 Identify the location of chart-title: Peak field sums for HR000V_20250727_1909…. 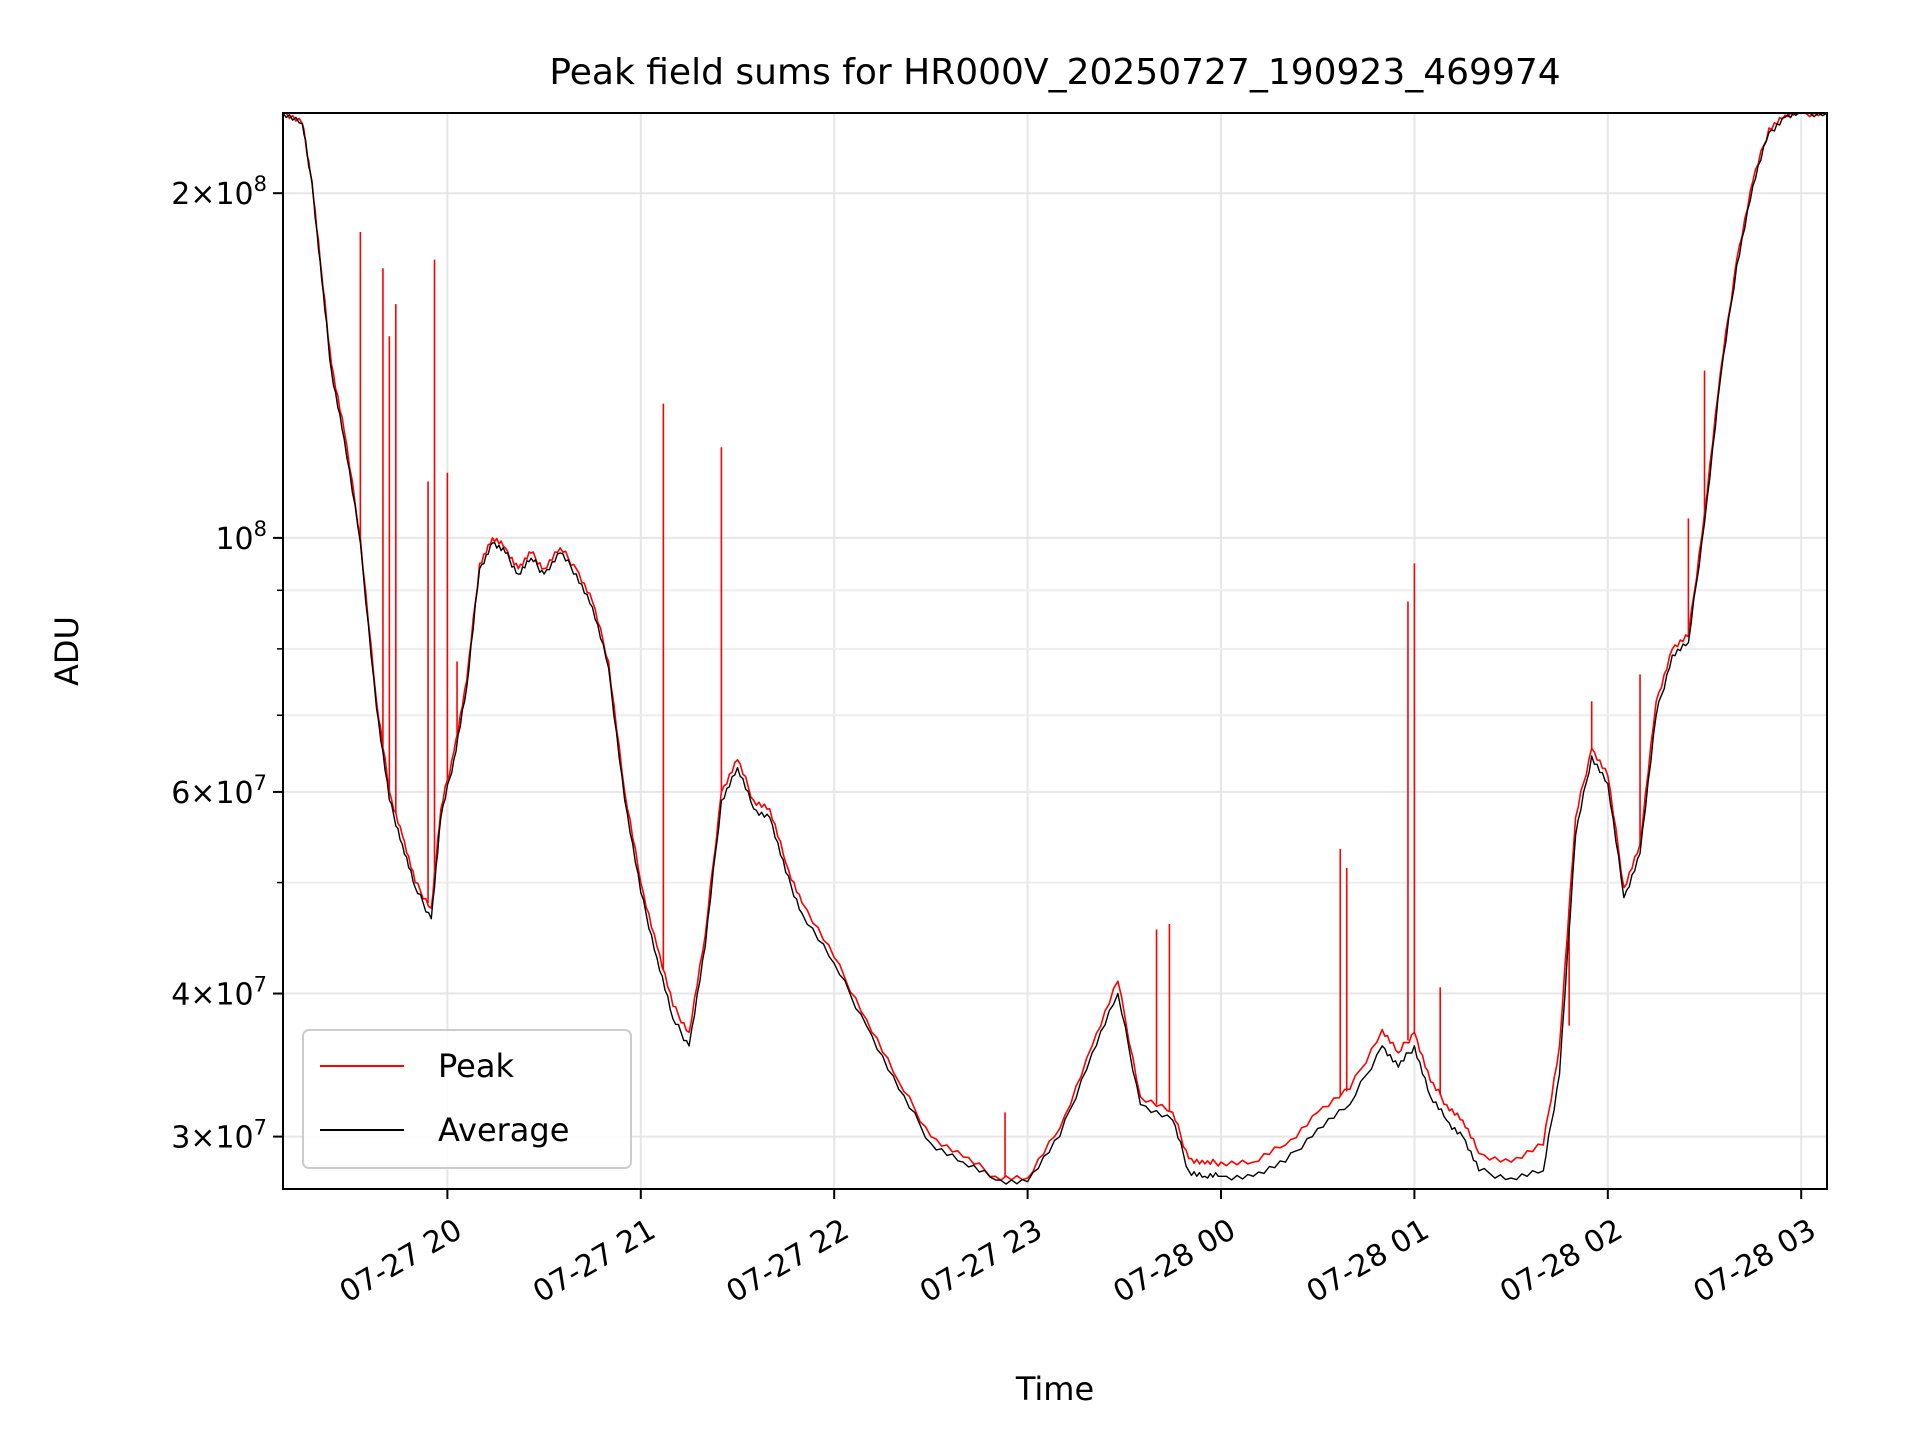
(1054, 72).